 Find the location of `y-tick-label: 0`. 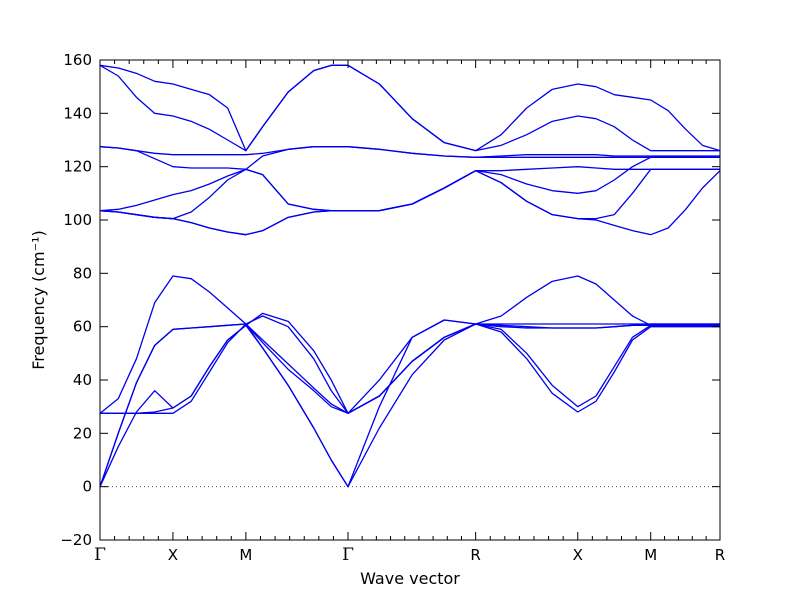

y-tick-label: 0 is located at coordinates (87, 487).